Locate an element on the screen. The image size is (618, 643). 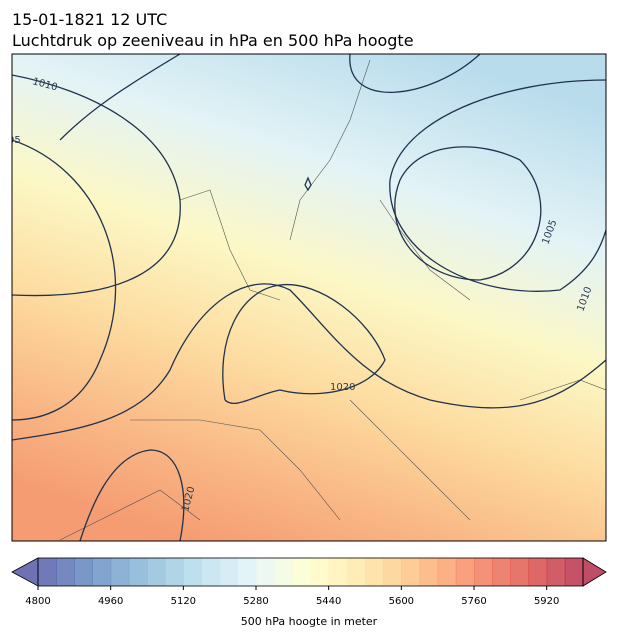
colorbar: 4800 4960 5120 5280 5440 5600 5760 5920 is located at coordinates (309, 582).